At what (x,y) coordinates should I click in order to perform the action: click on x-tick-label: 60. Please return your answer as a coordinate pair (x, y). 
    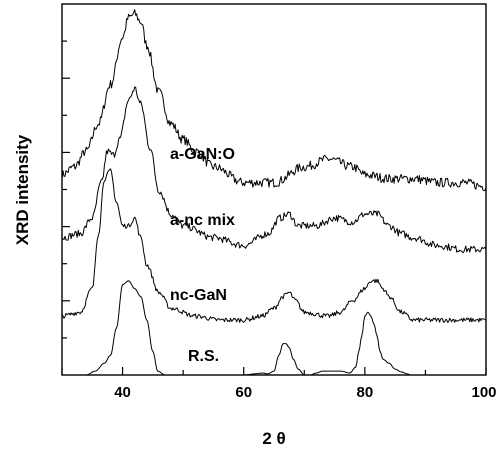
    Looking at the image, I should click on (243, 392).